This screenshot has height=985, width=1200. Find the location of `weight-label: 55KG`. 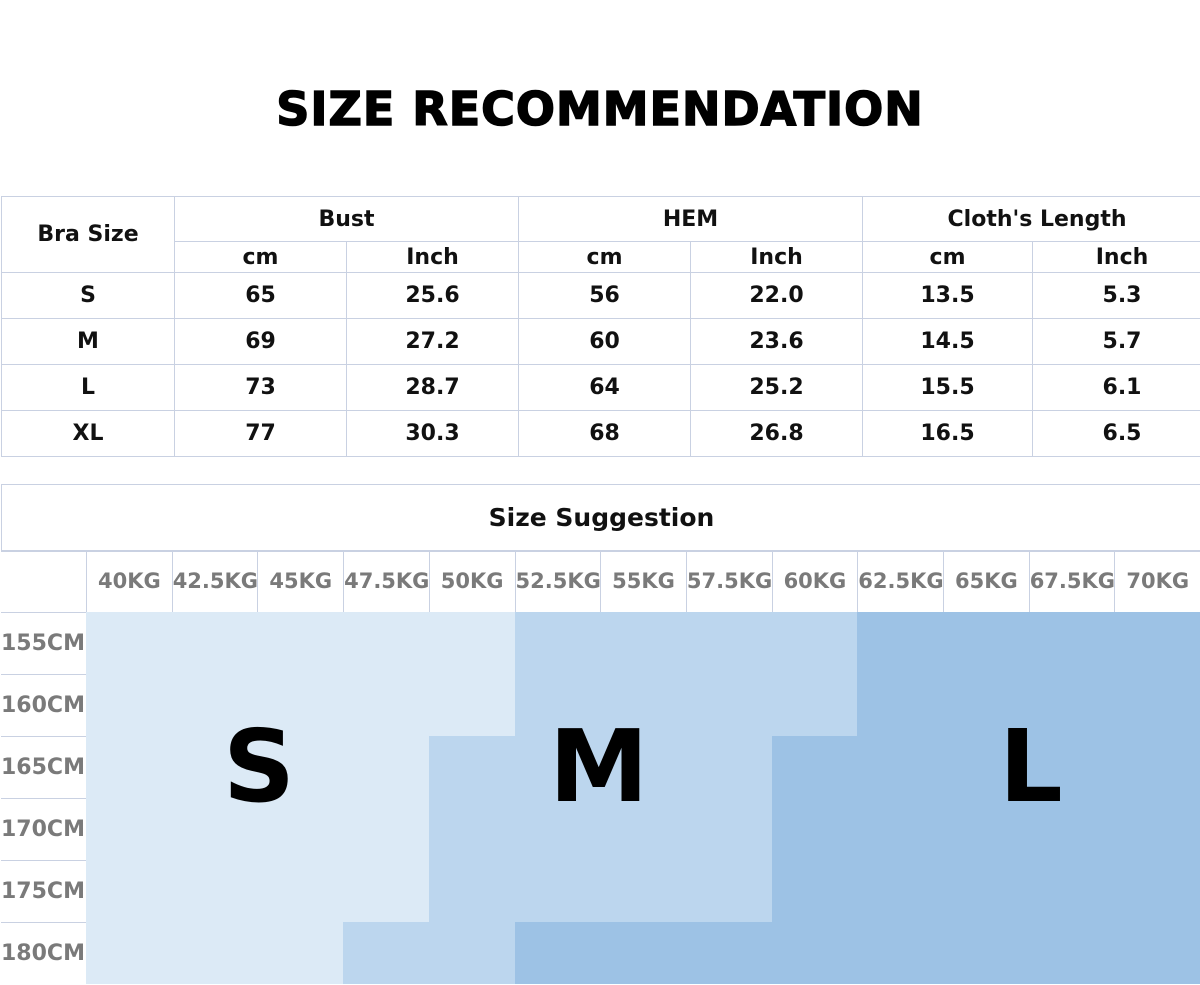

weight-label: 55KG is located at coordinates (643, 581).